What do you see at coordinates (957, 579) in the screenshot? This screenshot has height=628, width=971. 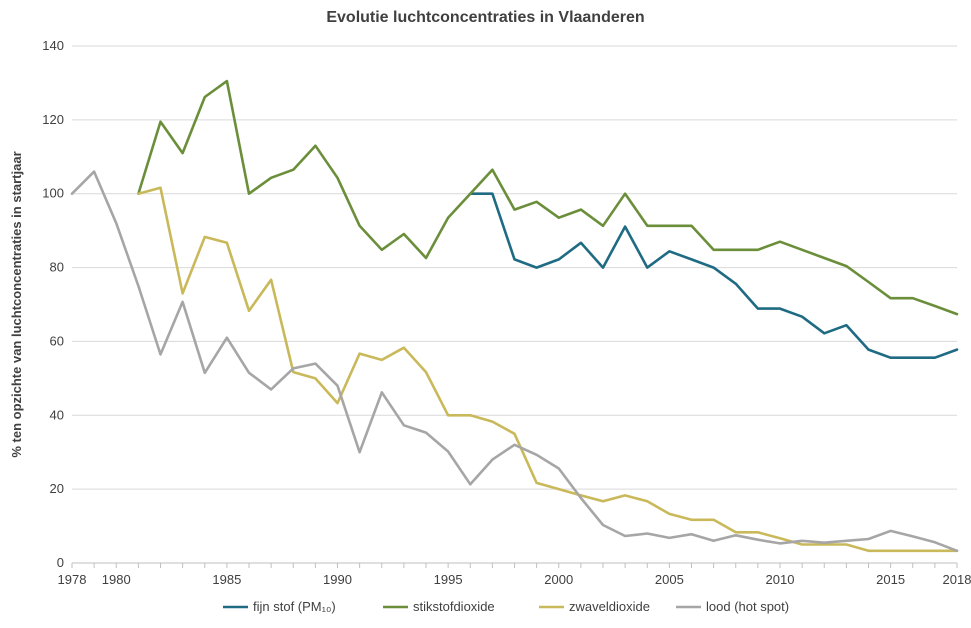 I see `x-tick-label: 2018` at bounding box center [957, 579].